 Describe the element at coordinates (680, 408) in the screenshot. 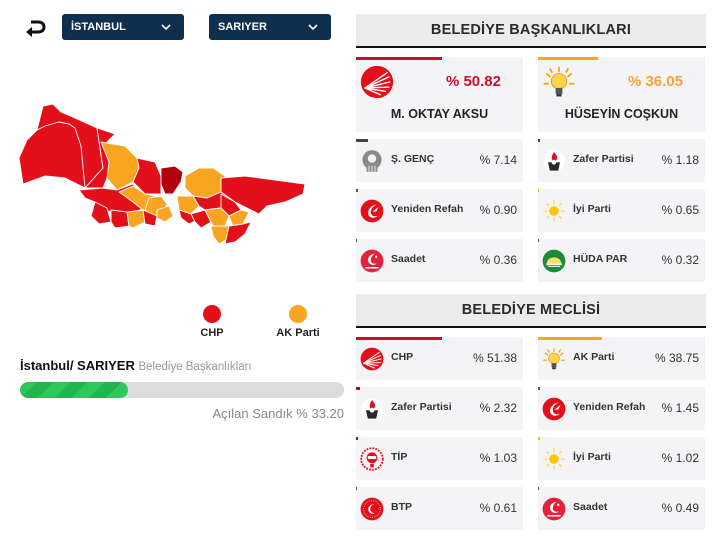

I see `party-percent: % 1.45` at that location.